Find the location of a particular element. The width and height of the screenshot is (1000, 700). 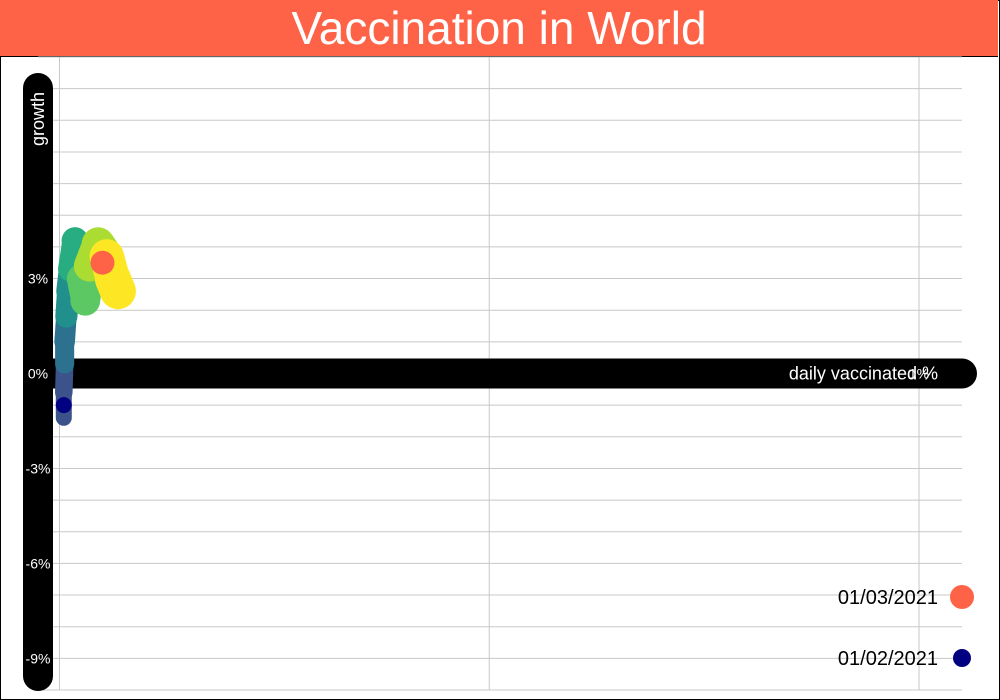

x-tick-label: 1% is located at coordinates (919, 374).